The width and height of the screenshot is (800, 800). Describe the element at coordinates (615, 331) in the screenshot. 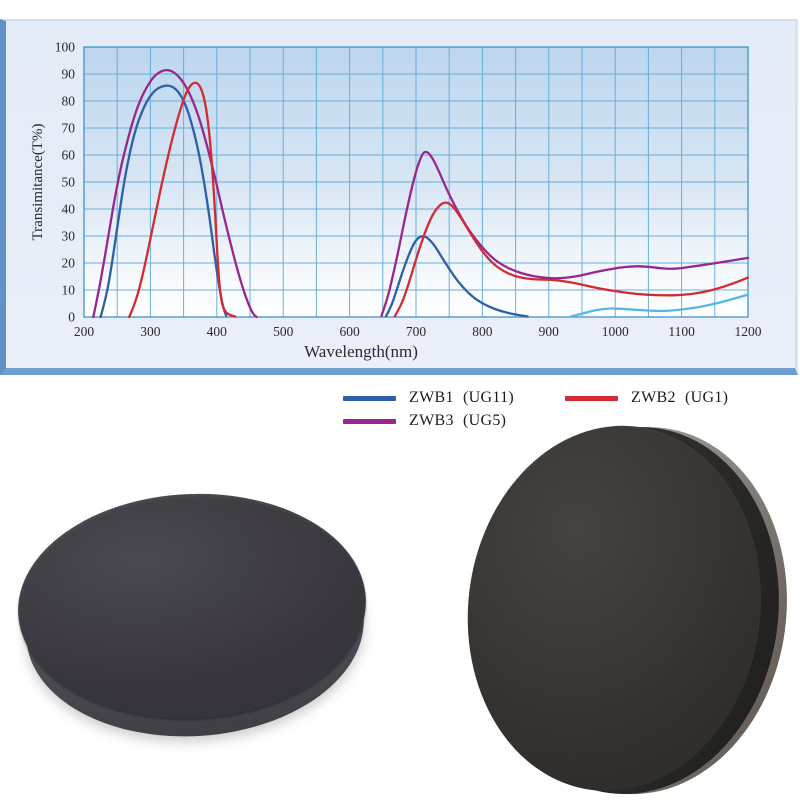

I see `svg-text: 1000` at that location.